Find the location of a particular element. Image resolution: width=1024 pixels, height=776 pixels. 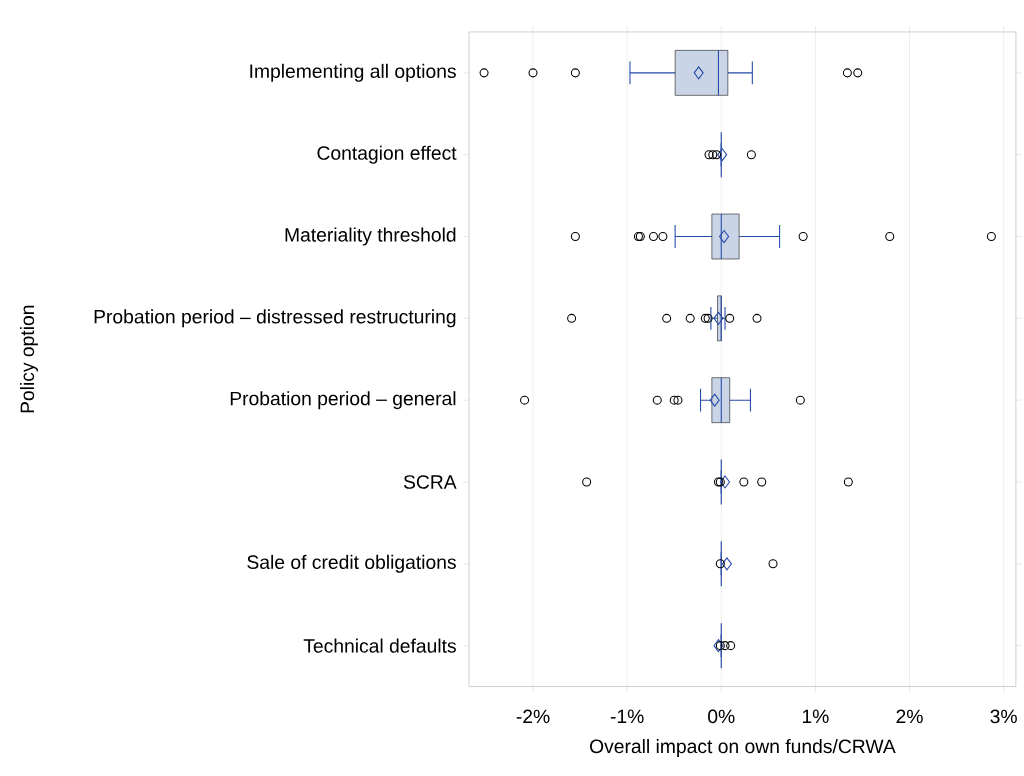

y-tick-label: Technical defaults is located at coordinates (379, 645).